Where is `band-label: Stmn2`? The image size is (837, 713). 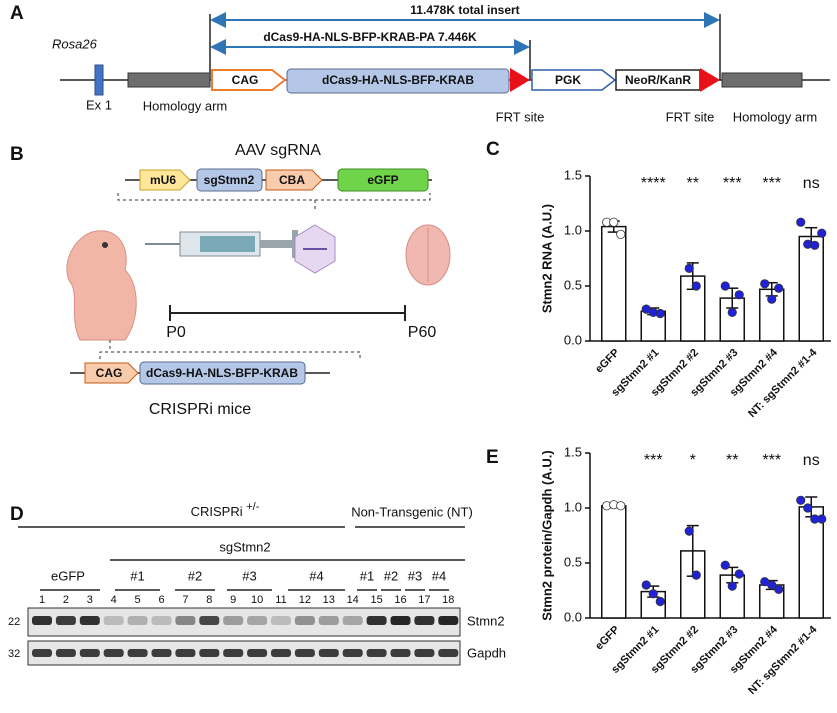 band-label: Stmn2 is located at coordinates (486, 620).